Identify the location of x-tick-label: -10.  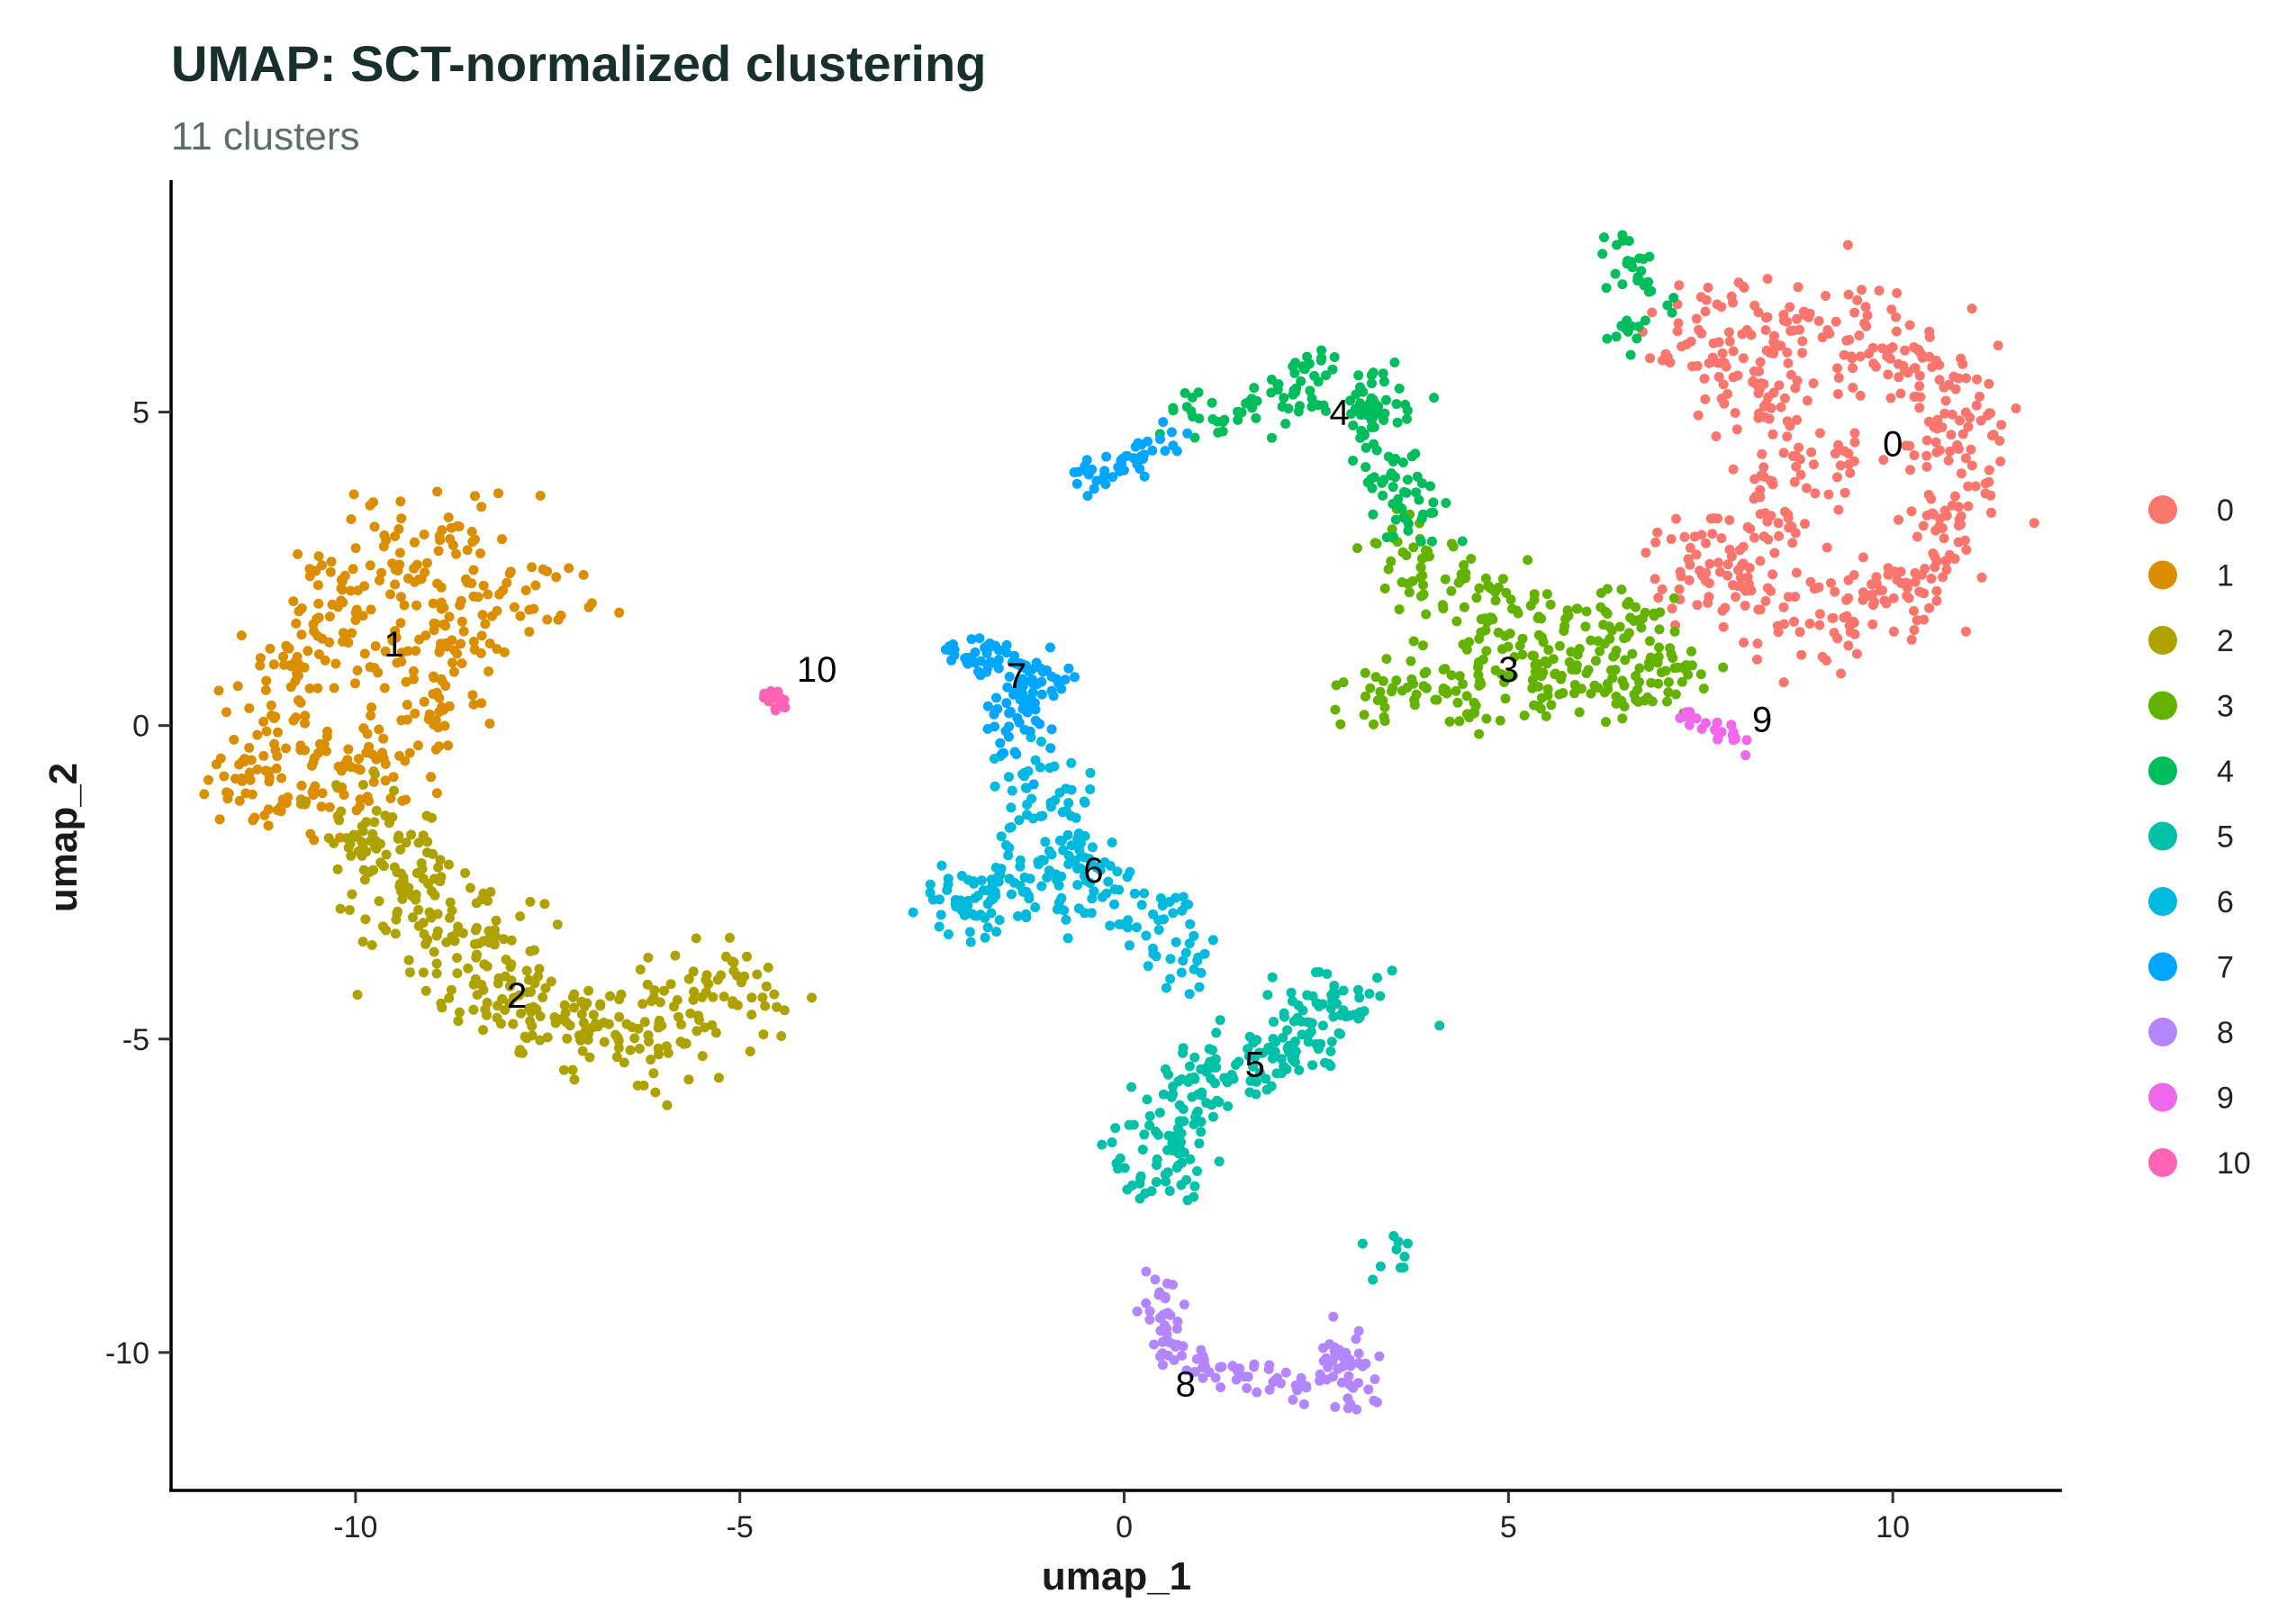
(355, 1527).